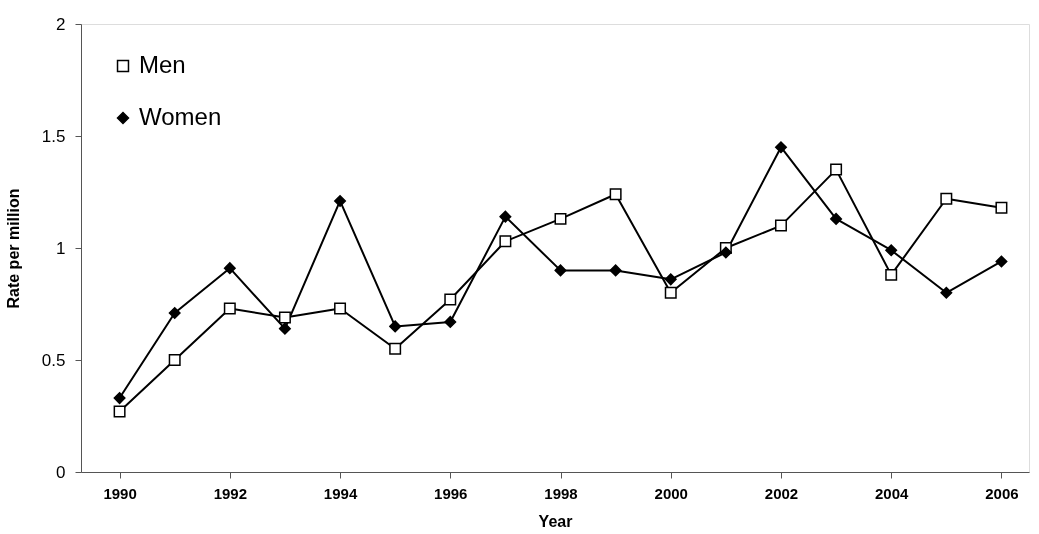  What do you see at coordinates (555, 521) in the screenshot?
I see `x-axis-title: Year` at bounding box center [555, 521].